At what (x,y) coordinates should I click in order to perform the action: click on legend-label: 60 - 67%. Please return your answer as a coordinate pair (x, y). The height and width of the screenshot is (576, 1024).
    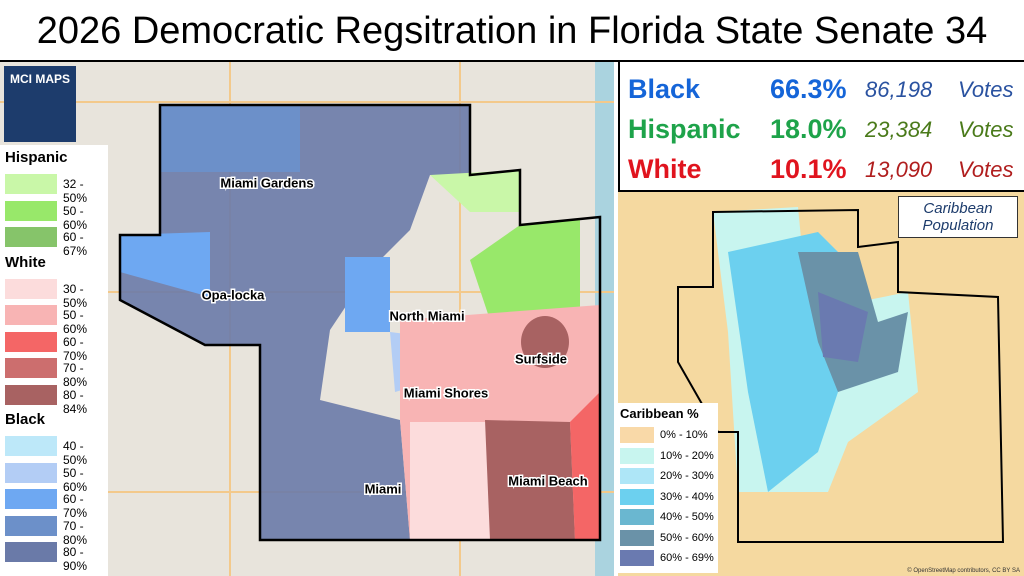
    Looking at the image, I should click on (75, 244).